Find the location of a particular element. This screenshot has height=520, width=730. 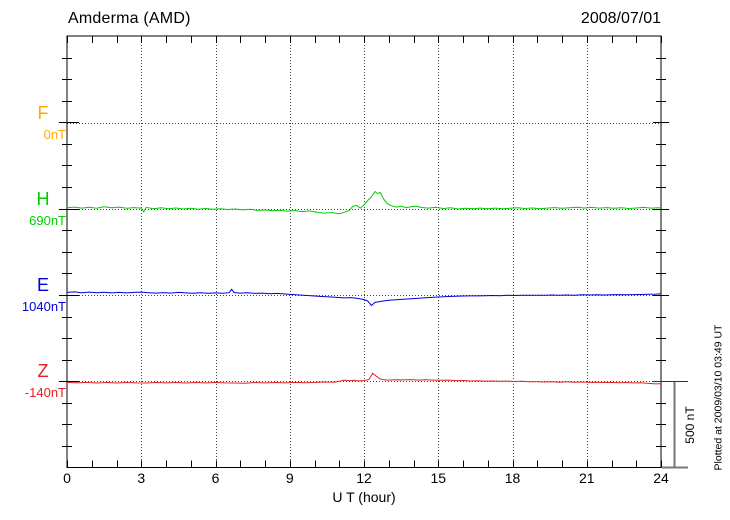

x-tick-label-21: 21 is located at coordinates (586, 478).